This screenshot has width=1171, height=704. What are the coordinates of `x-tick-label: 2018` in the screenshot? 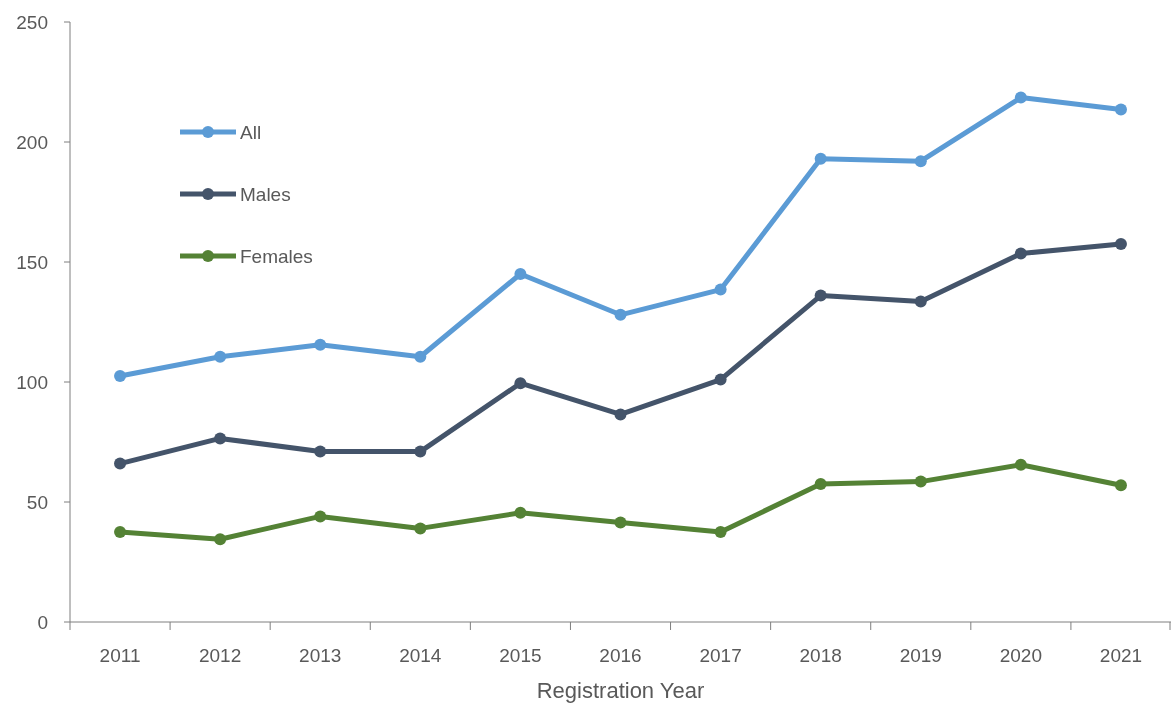 It's located at (820, 655).